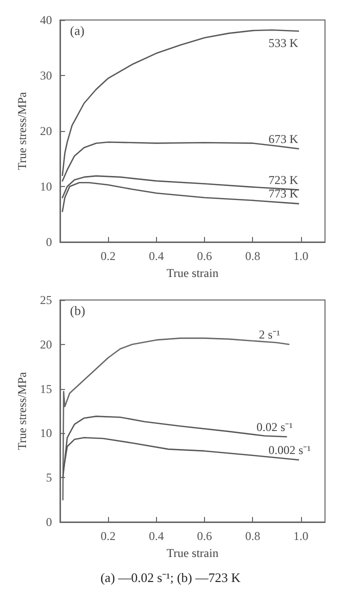  I want to click on text: (a) —0.02 s⁻¹; (b) —723 K, so click(171, 577).